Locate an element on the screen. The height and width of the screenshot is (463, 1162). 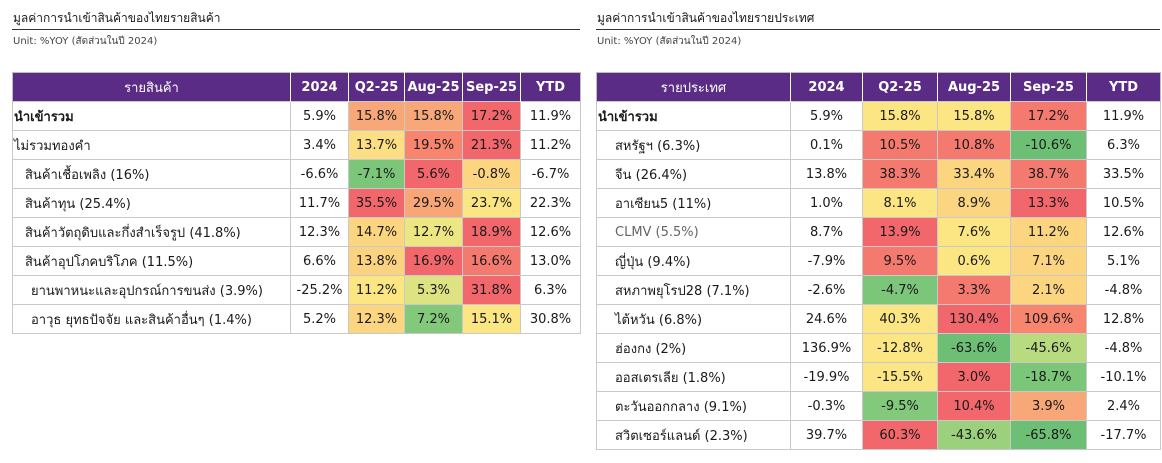
value-aug-25: -43.6% is located at coordinates (974, 435).